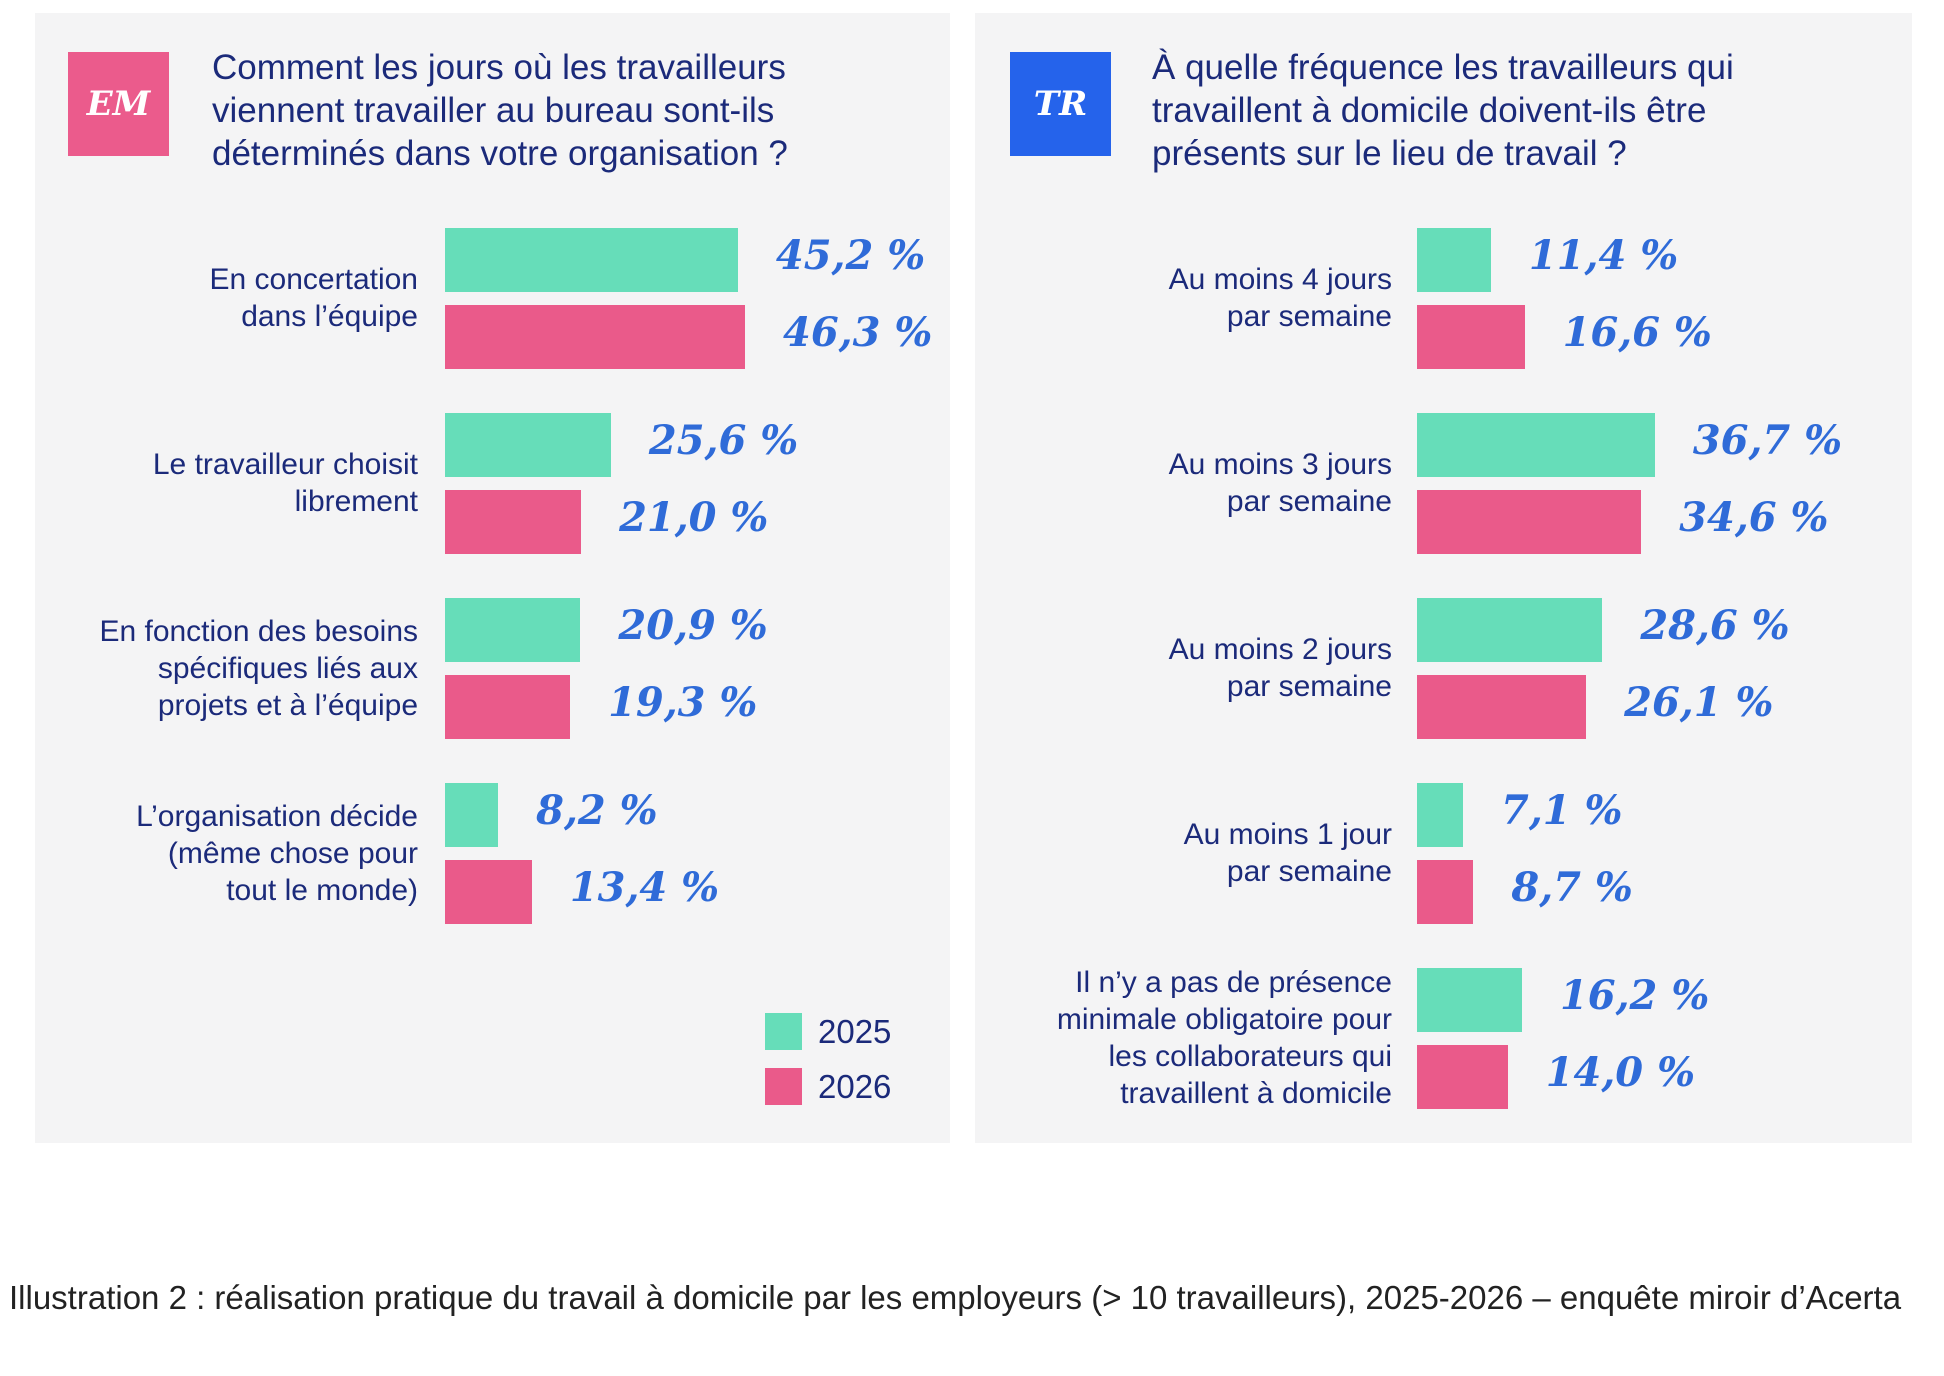 This screenshot has height=1376, width=1944. I want to click on category-label-line: En concertation, so click(313, 279).